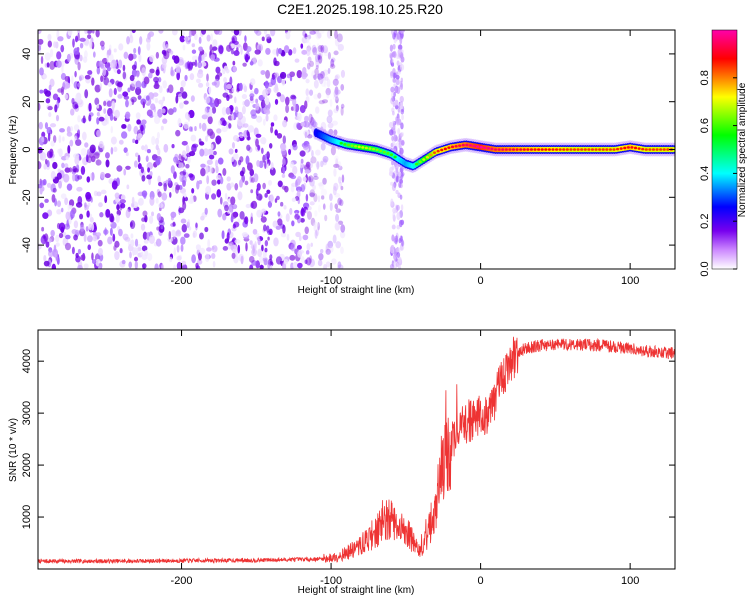  Describe the element at coordinates (27, 517) in the screenshot. I see `snr-y-tick-label: 1000` at that location.